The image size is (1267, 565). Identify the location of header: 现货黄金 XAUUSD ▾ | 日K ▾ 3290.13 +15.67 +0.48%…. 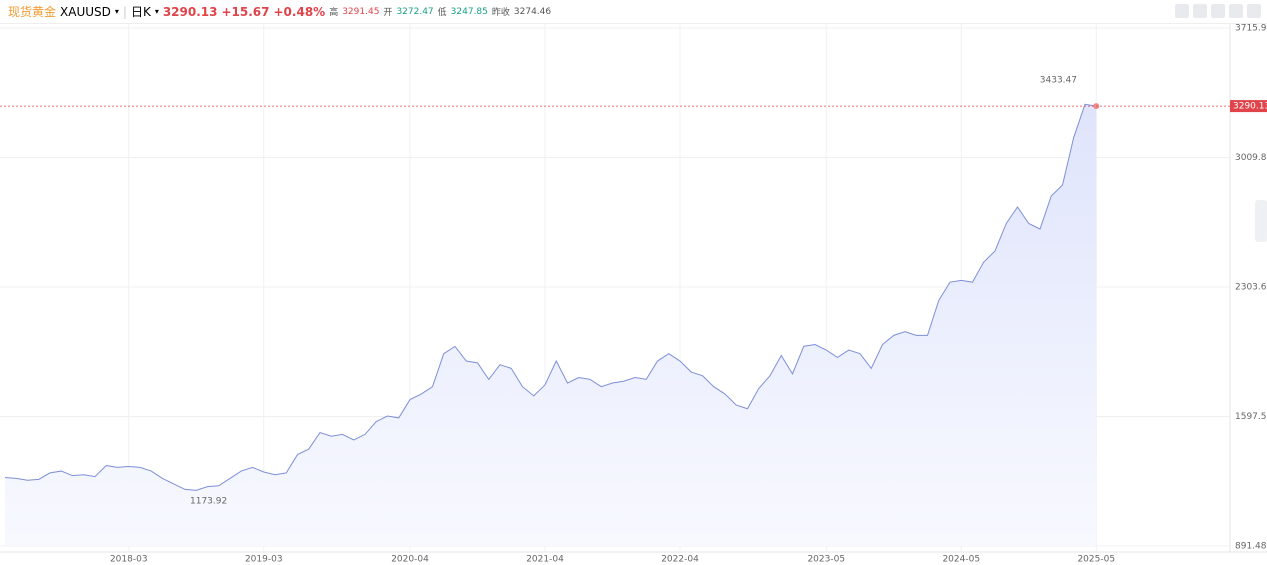
(633, 12).